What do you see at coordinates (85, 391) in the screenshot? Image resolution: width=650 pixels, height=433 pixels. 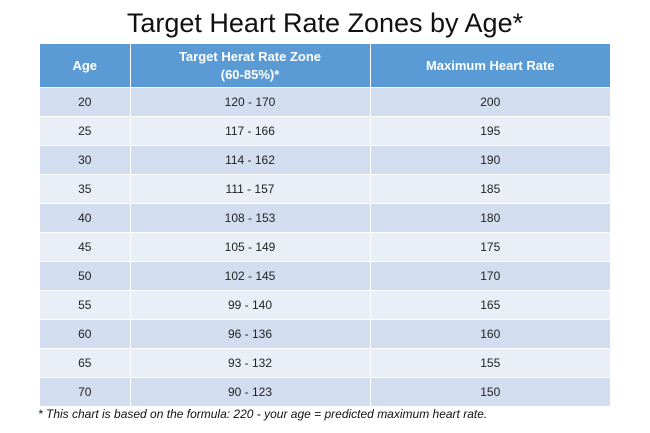 I see `cell-age: 70` at bounding box center [85, 391].